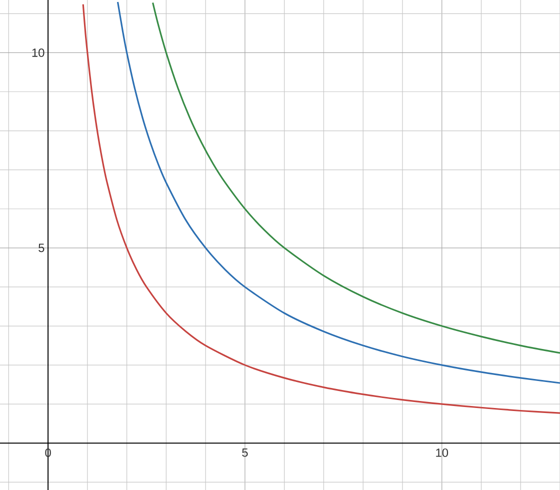  Describe the element at coordinates (245, 452) in the screenshot. I see `x-tick-label: 5` at that location.